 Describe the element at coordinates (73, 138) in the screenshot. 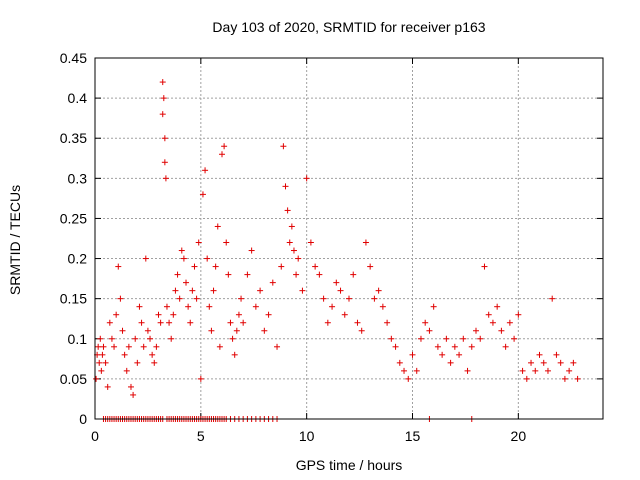

I see `y-tick-label: 0.35` at that location.